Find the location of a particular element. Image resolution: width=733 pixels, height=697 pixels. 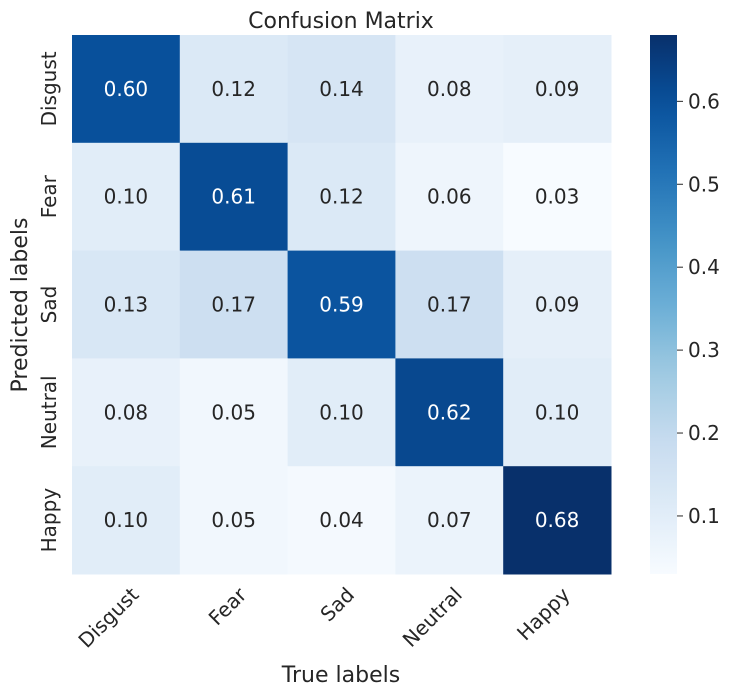

cell-value-label: 0.59 is located at coordinates (341, 305).